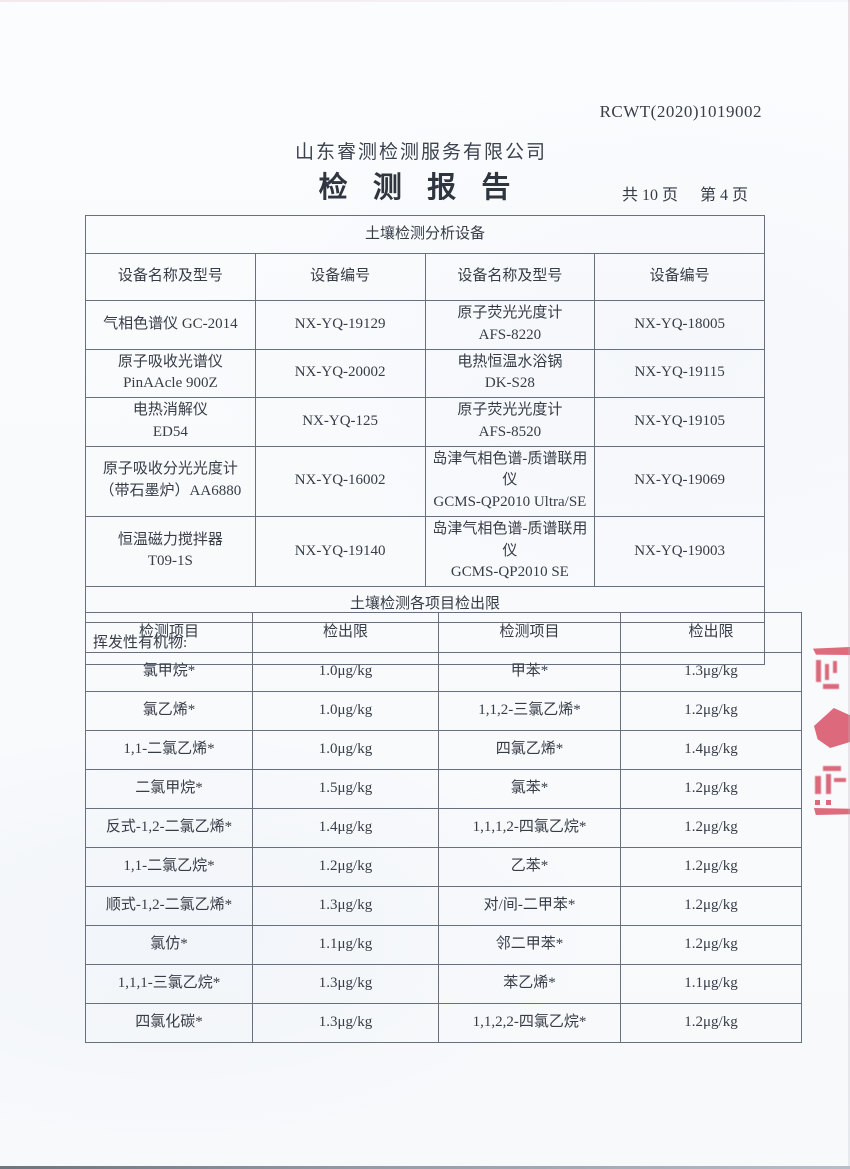 Image resolution: width=850 pixels, height=1169 pixels. What do you see at coordinates (169, 984) in the screenshot?
I see `table-cell: 1,1,1-三氯乙烷*` at bounding box center [169, 984].